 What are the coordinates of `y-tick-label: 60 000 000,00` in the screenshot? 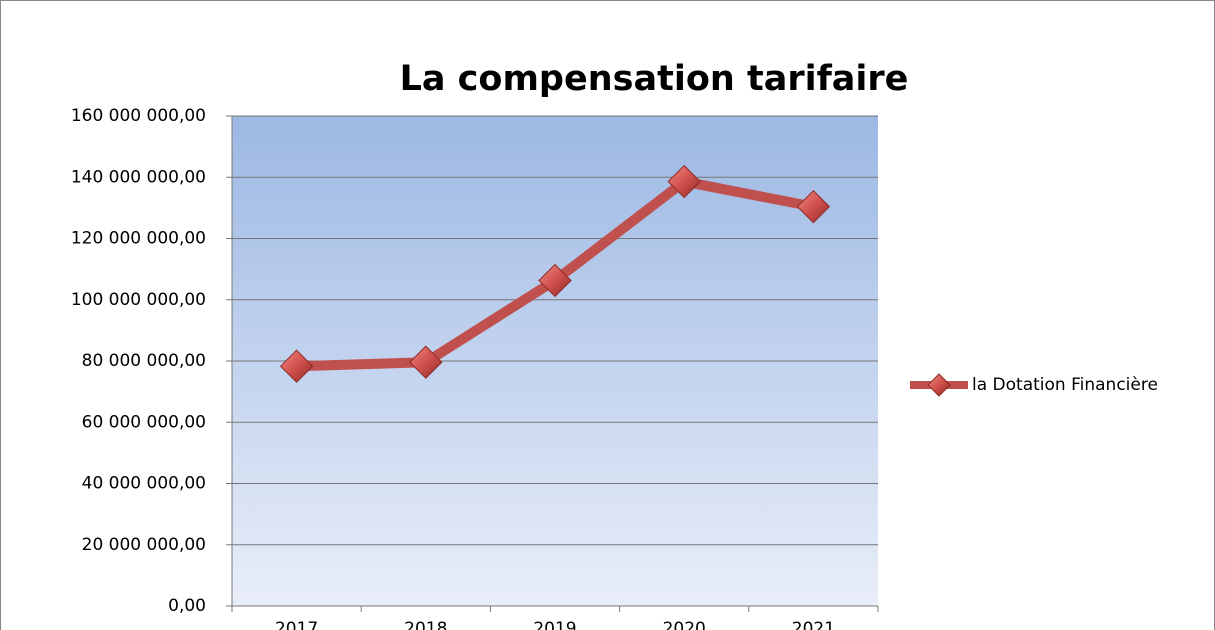 It's located at (144, 422).